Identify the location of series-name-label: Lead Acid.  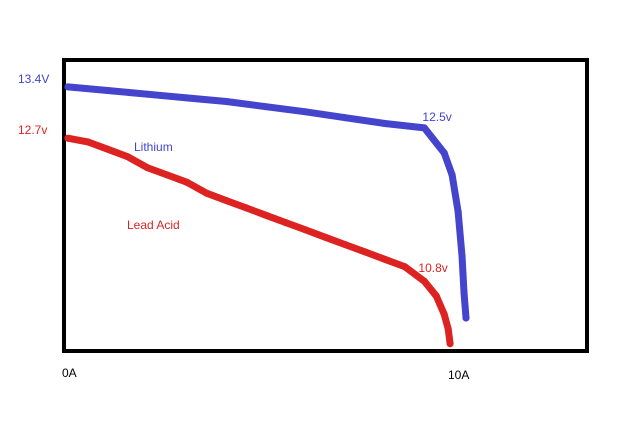
(153, 225).